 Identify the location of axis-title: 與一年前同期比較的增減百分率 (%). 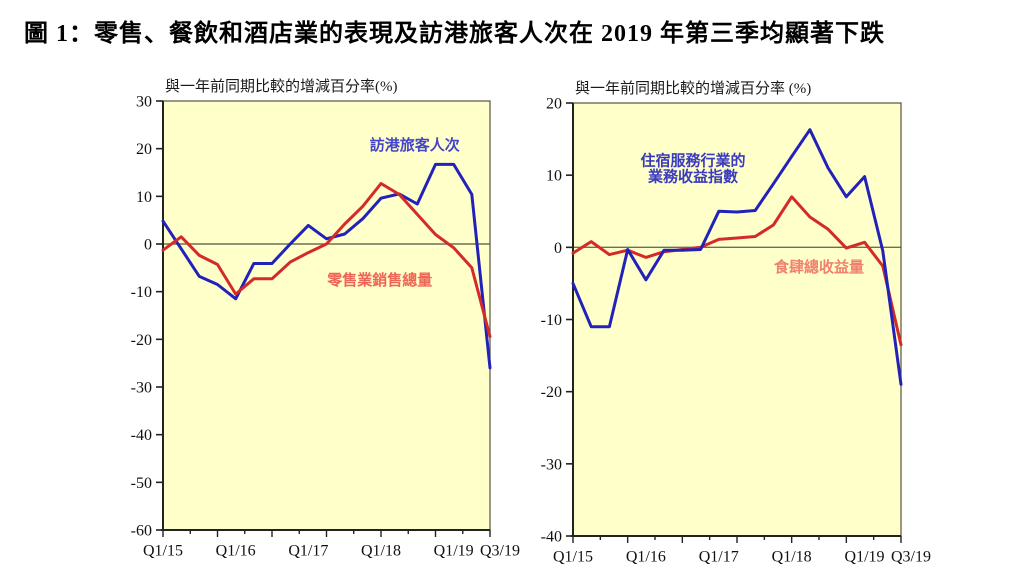
(693, 88).